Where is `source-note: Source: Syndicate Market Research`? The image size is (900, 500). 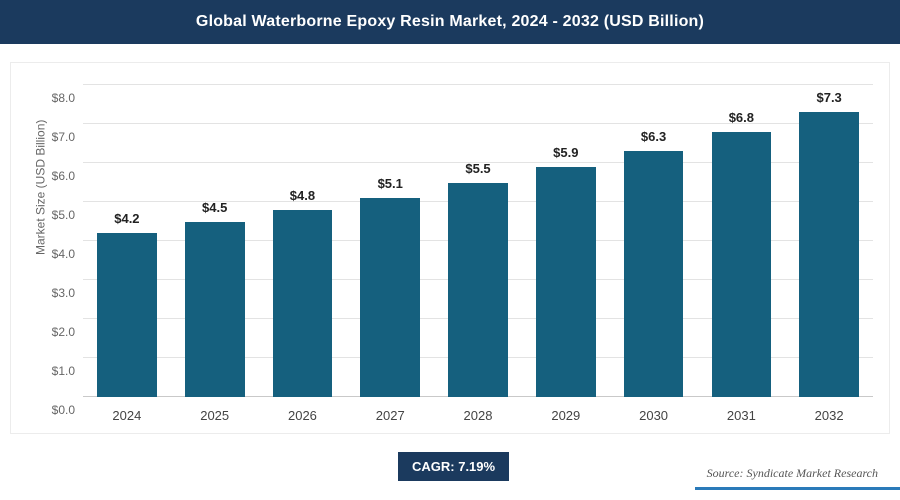 source-note: Source: Syndicate Market Research is located at coordinates (792, 473).